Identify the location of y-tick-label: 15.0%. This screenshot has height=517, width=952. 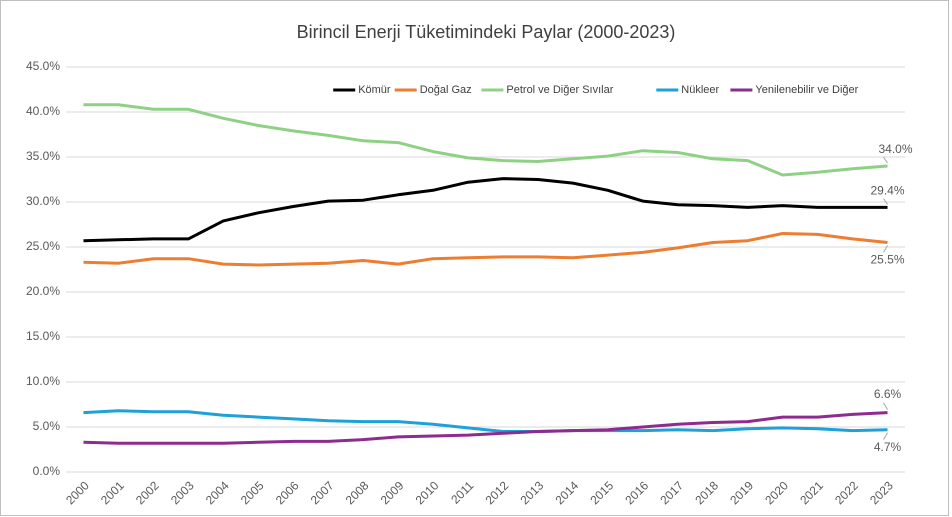
(43, 336).